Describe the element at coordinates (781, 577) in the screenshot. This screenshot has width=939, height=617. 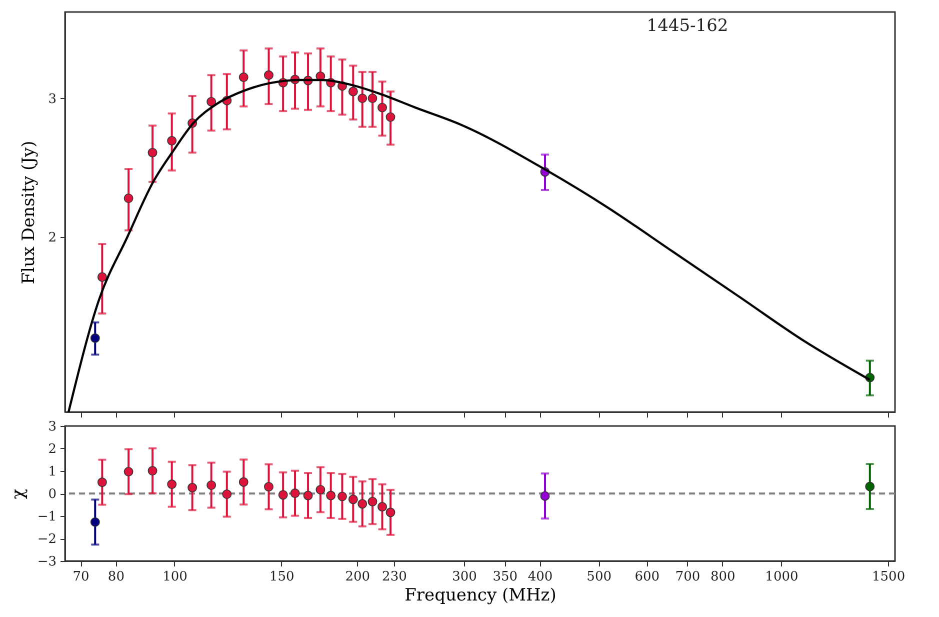
I see `x-tick-label: 1000` at that location.